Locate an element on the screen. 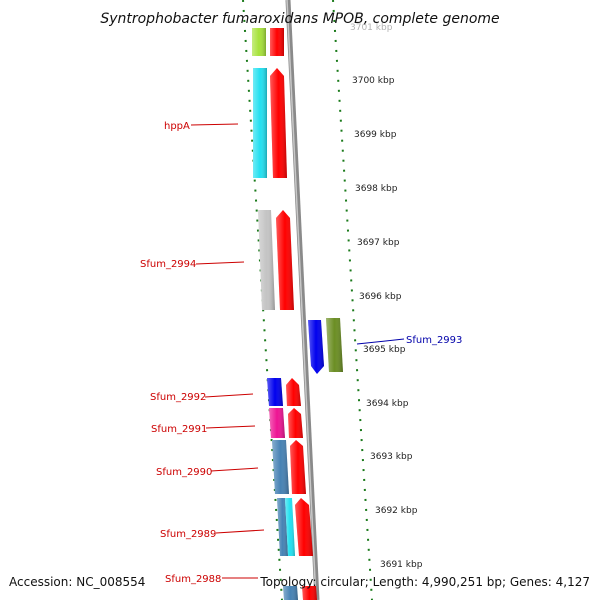 The height and width of the screenshot is (600, 600). gene-label-Sfum_2993: Sfum_2993 is located at coordinates (434, 340).